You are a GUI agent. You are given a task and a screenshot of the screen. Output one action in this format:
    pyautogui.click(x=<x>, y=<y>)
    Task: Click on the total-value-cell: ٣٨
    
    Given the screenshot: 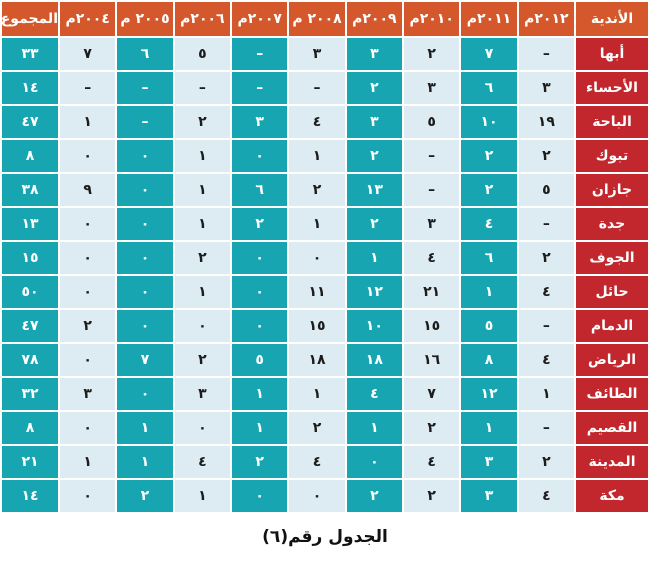 What is the action you would take?
    pyautogui.click(x=30, y=190)
    